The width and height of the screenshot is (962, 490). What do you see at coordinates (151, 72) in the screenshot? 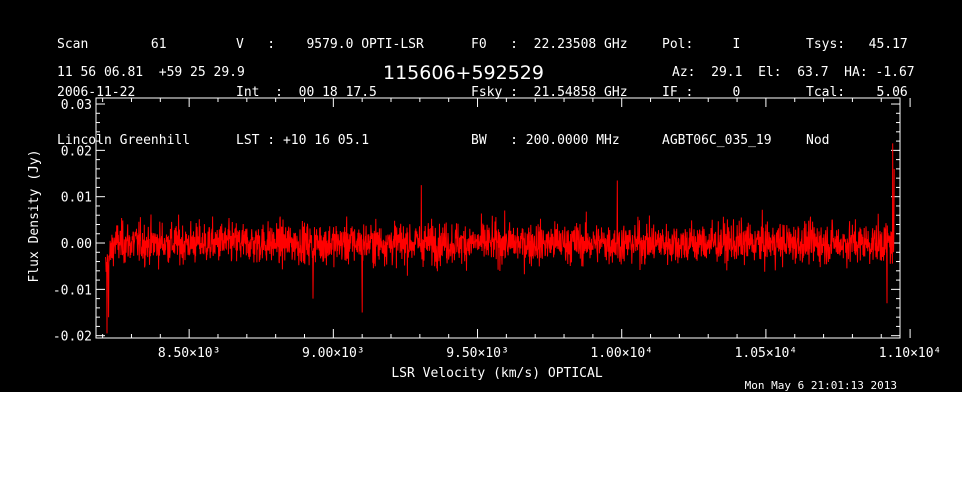
I see `coordinates: 11 56 06.81 +59 25 29.9` at bounding box center [151, 72].